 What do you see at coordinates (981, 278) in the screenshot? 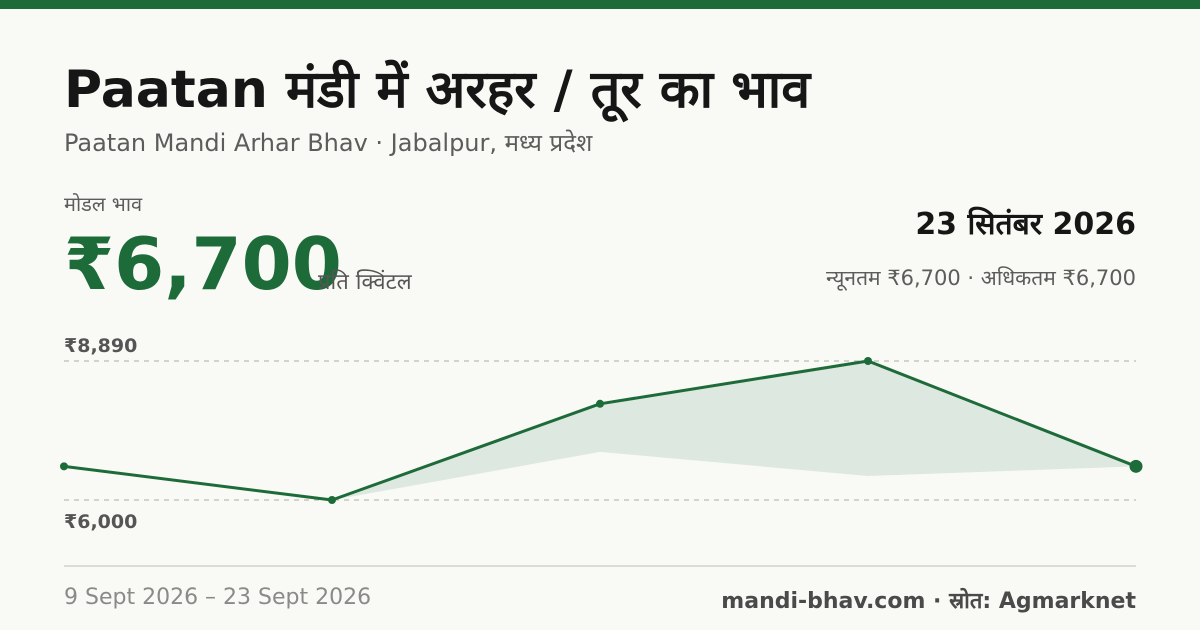
I see `min-max-price: न्यूनतम ₹6,700 · अधिकतम ₹6,700` at bounding box center [981, 278].